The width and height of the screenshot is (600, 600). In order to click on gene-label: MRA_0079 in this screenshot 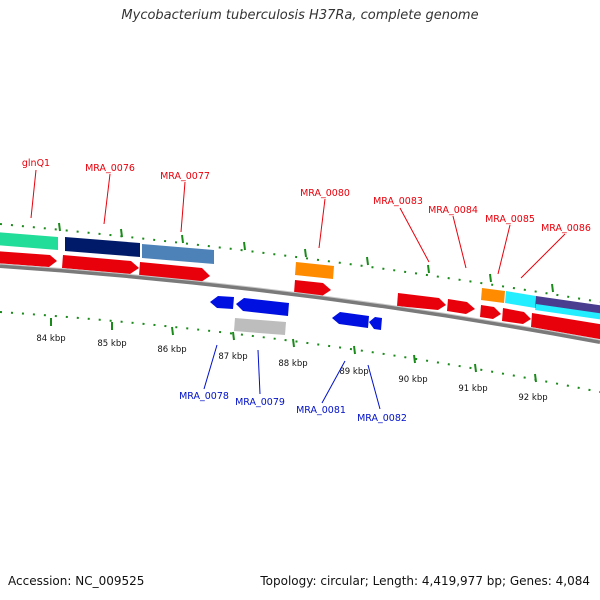, I will do `click(260, 402)`.